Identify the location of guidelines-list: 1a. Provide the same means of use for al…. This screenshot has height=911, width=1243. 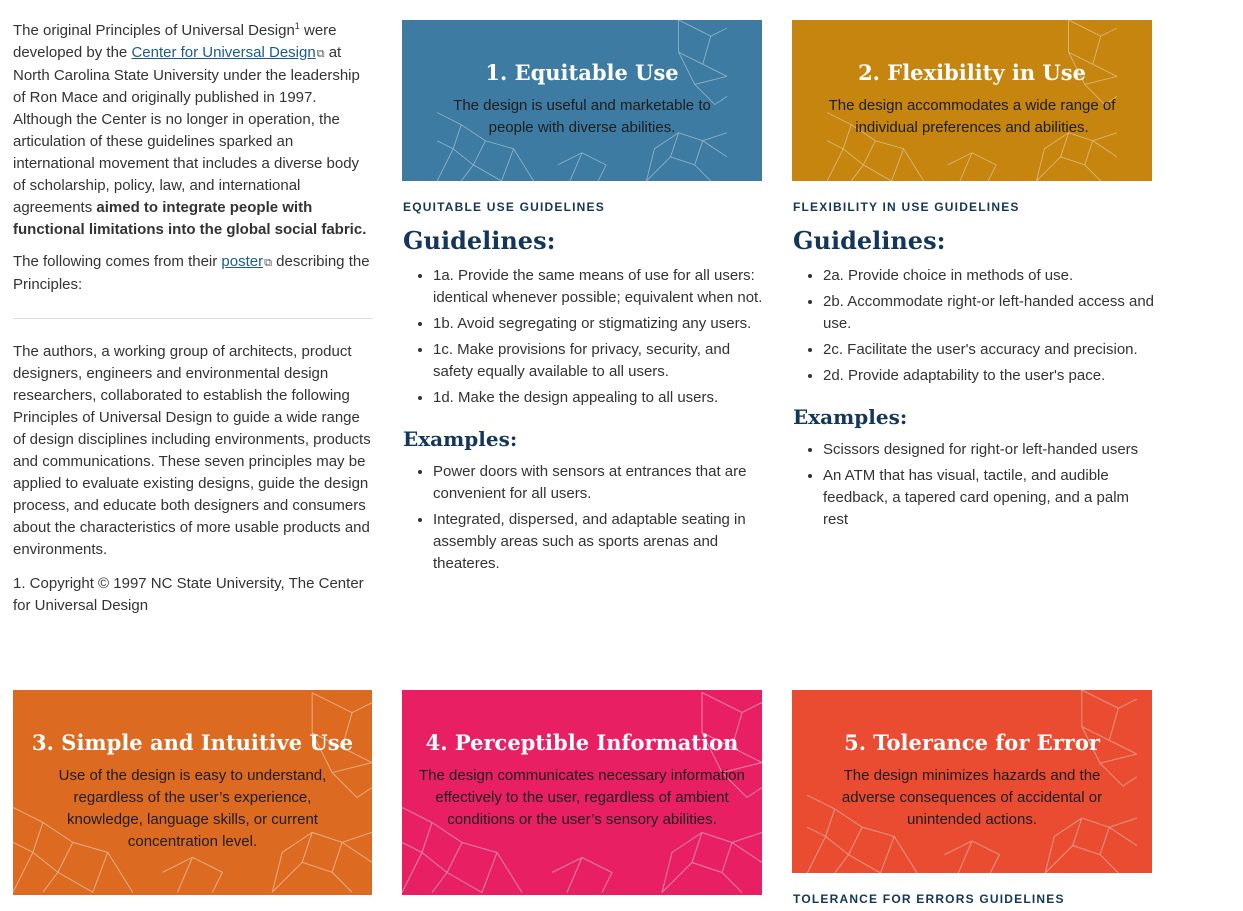
(585, 337).